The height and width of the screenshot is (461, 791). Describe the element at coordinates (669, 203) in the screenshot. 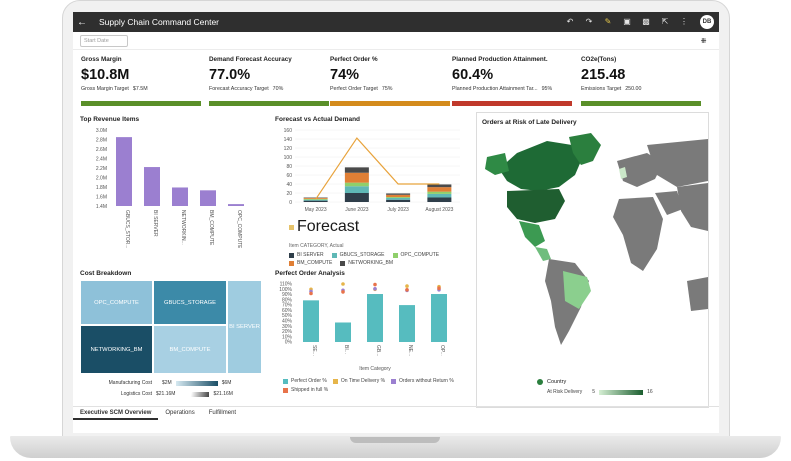

I see `map-country-middle-east` at that location.